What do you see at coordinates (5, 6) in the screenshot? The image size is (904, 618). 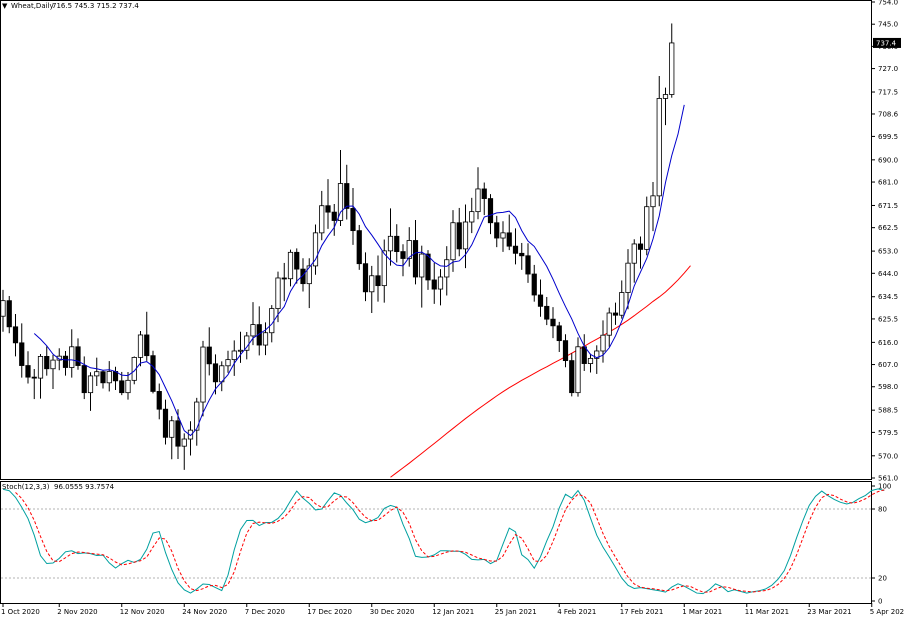 I see `dropdown-arrow-icon: ▼` at bounding box center [5, 6].